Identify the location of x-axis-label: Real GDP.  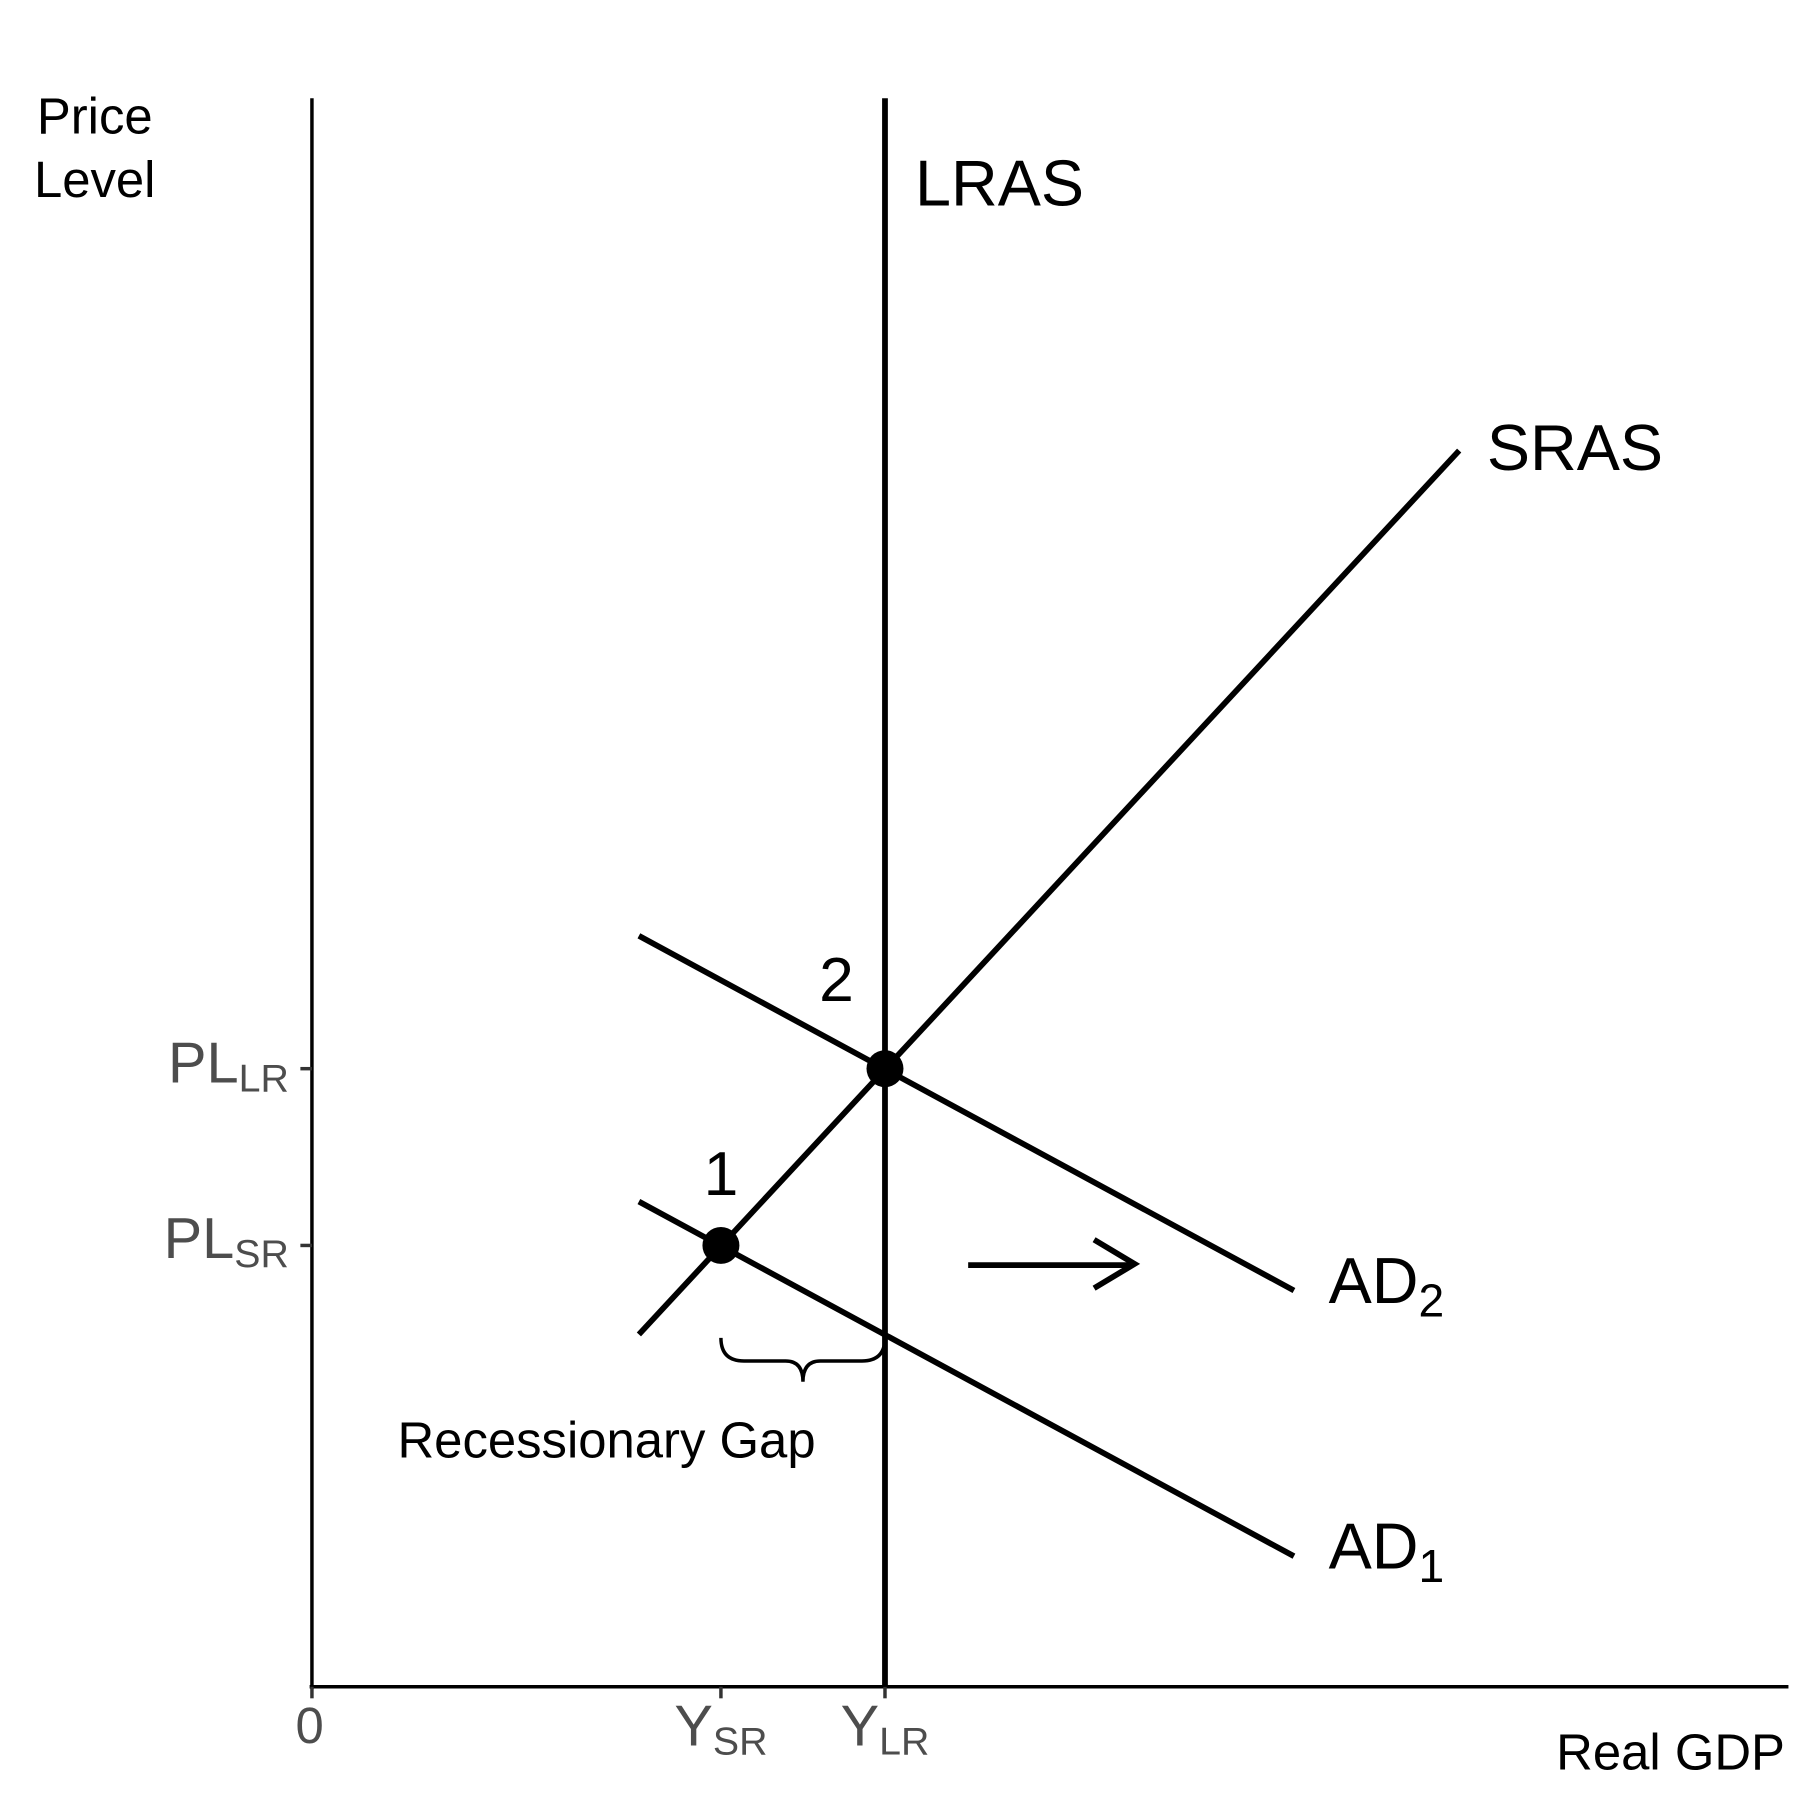
(1670, 1752).